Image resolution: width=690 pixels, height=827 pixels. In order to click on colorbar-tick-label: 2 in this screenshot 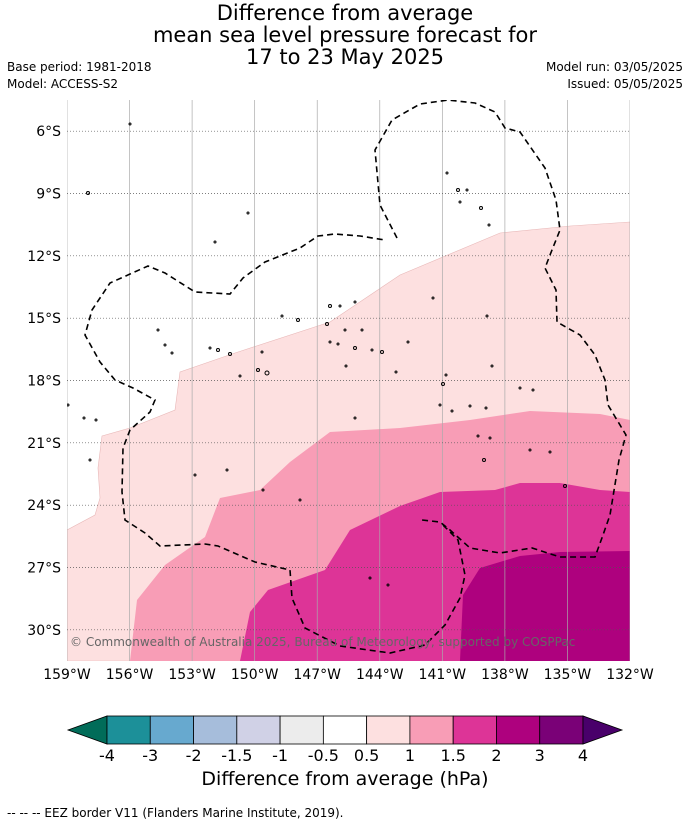, I will do `click(496, 755)`.